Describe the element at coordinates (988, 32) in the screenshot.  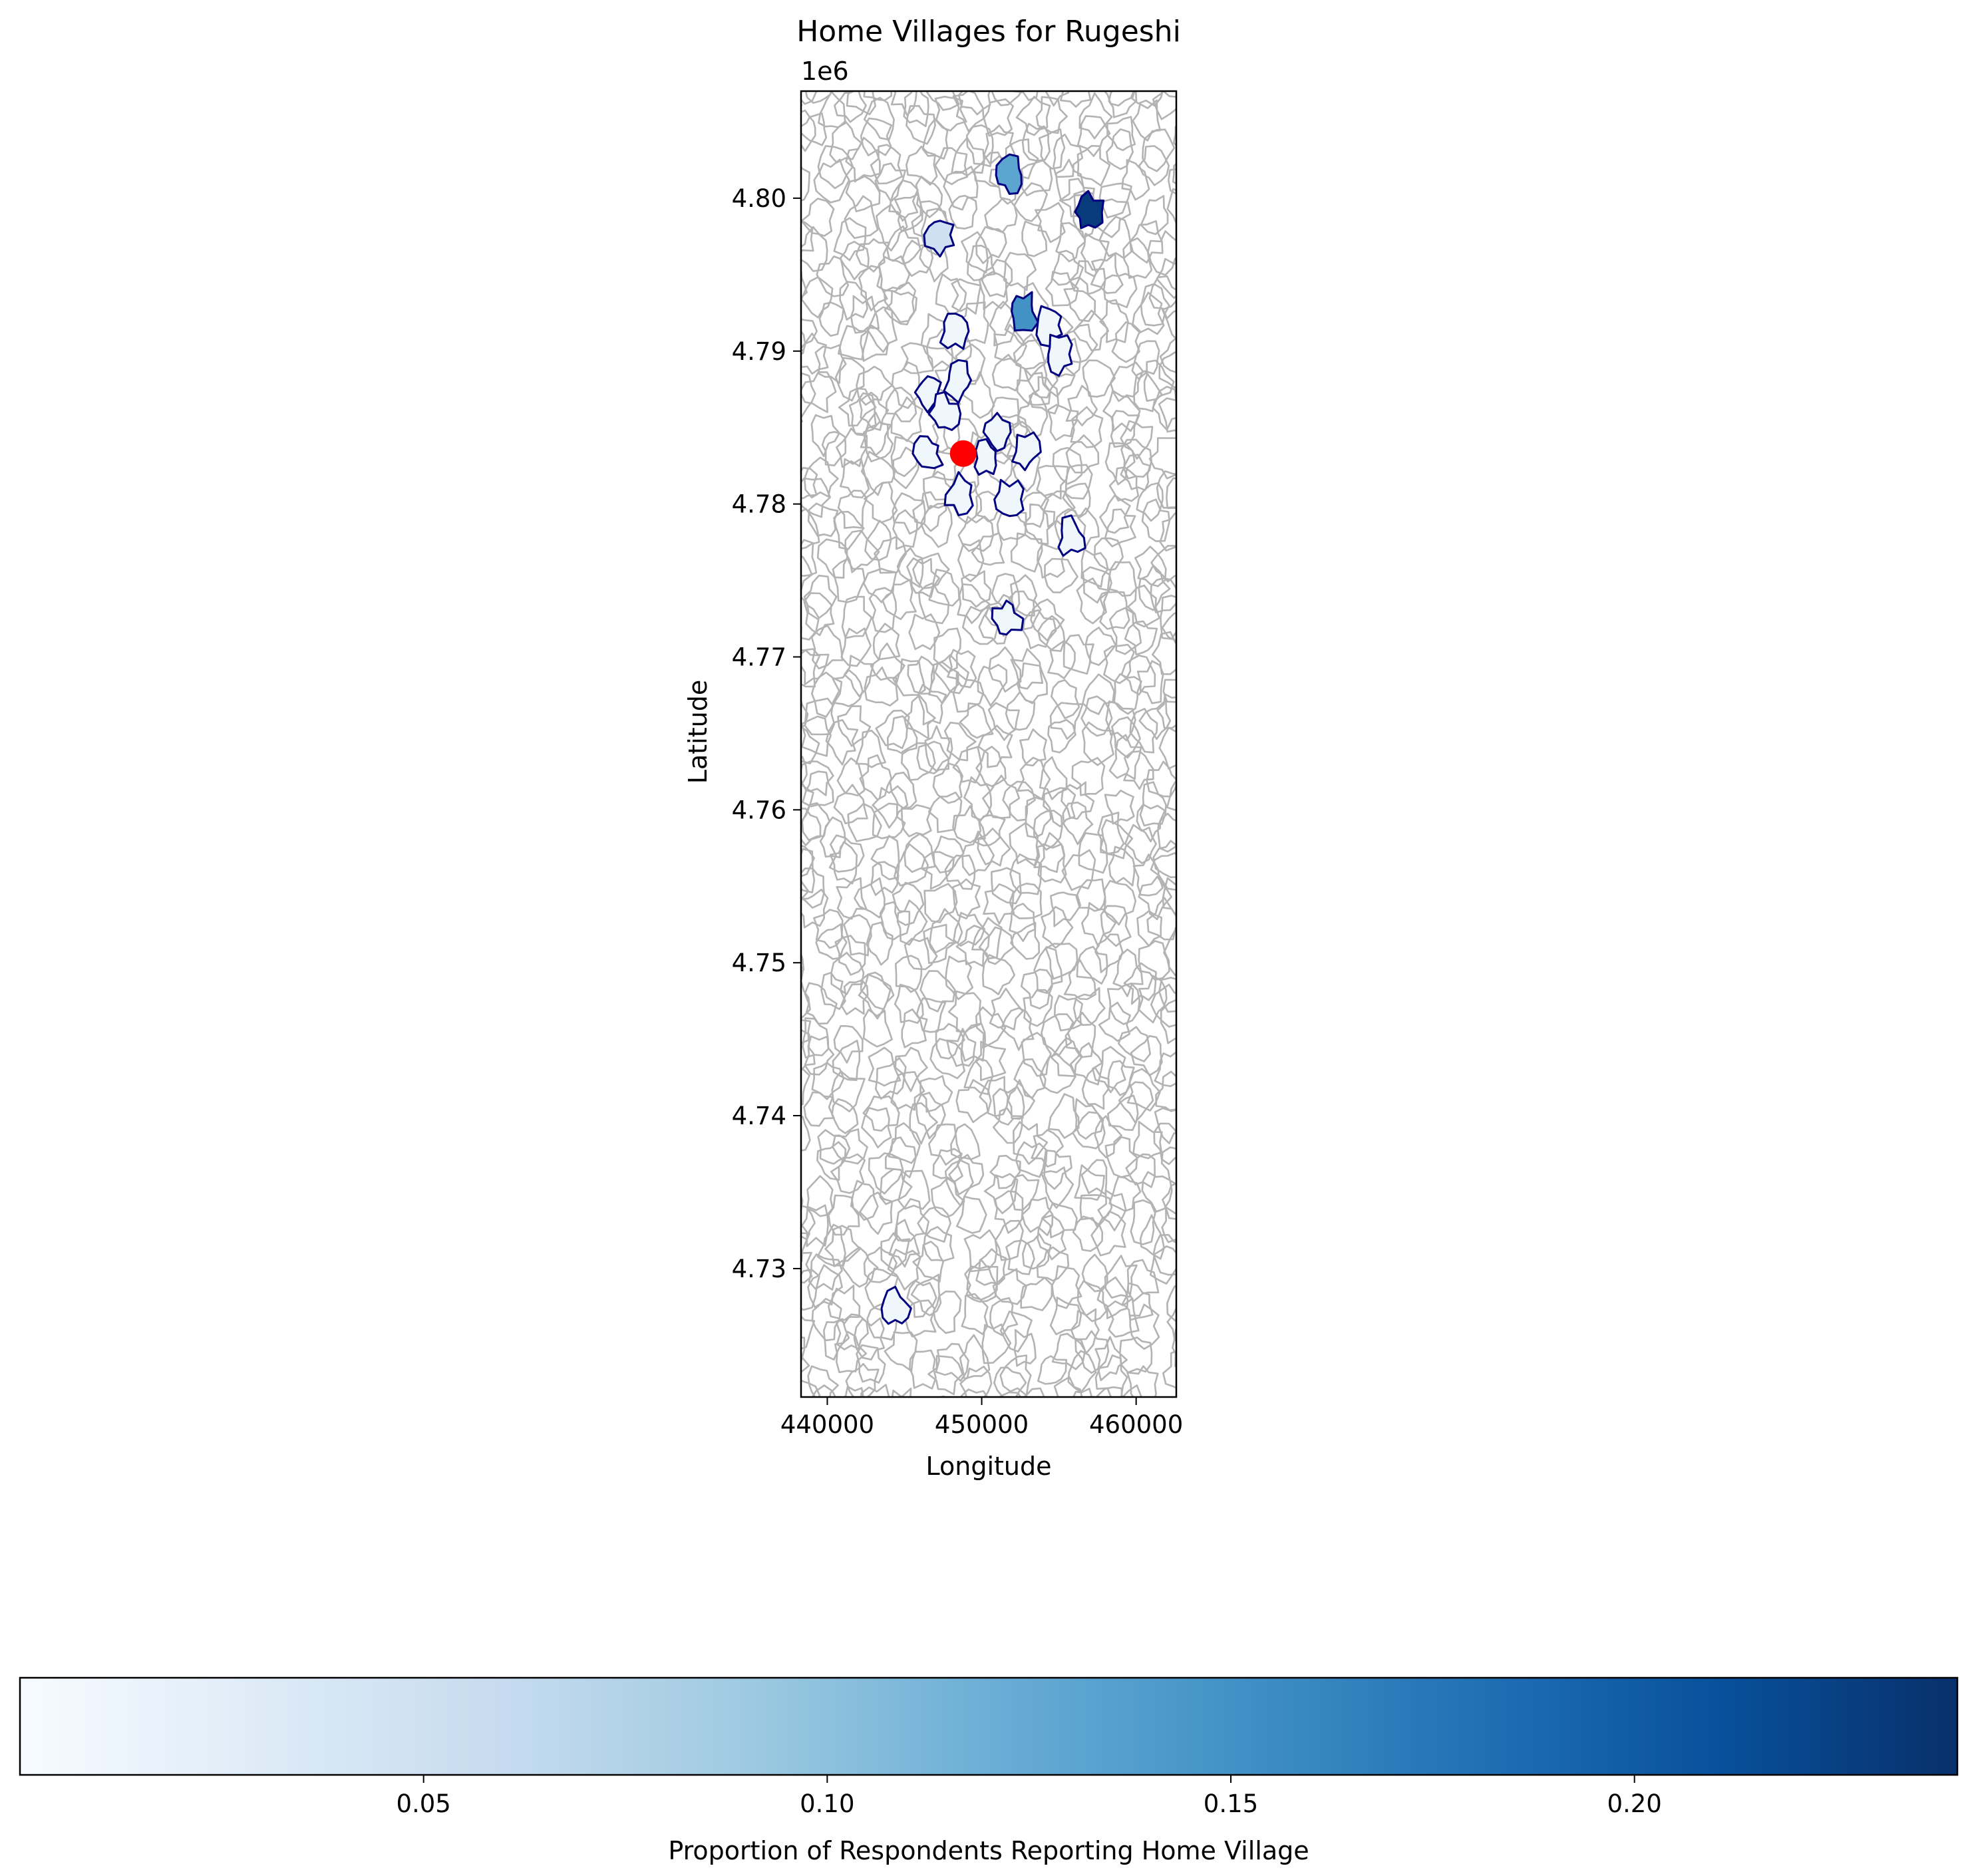
I see `chart-title: Home Villages for Rugeshi` at that location.